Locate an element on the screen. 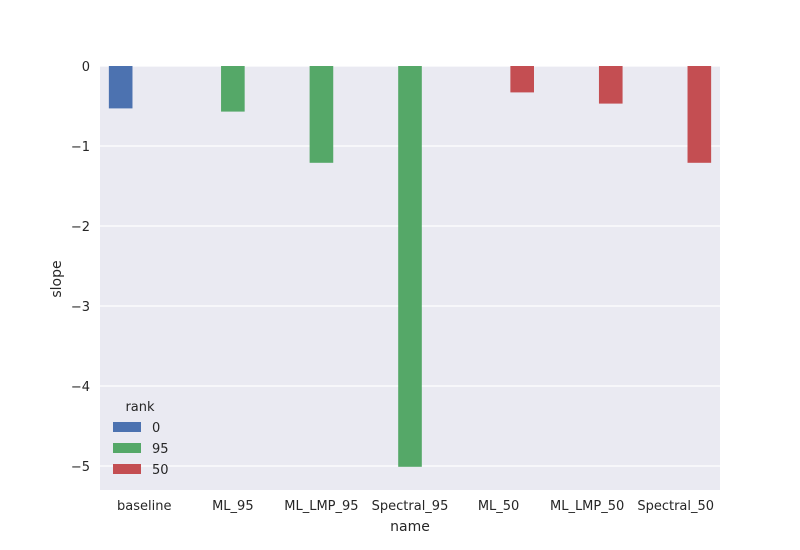 Image resolution: width=800 pixels, height=550 pixels. legend-title: rank is located at coordinates (140, 407).